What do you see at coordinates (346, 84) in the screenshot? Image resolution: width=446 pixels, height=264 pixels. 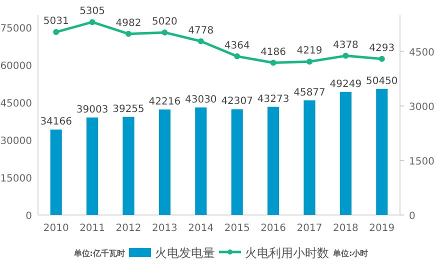 I see `data-label: 49249` at bounding box center [346, 84].